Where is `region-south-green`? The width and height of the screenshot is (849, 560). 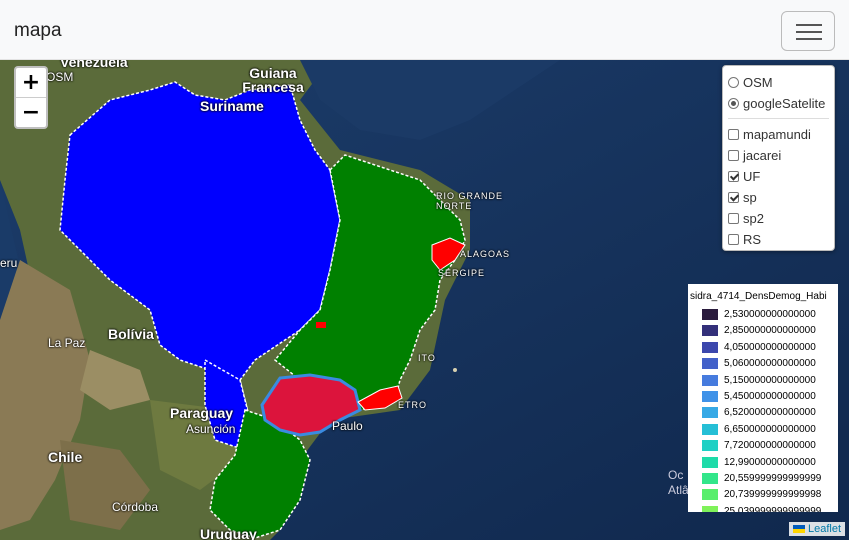 region-south-green is located at coordinates (260, 474).